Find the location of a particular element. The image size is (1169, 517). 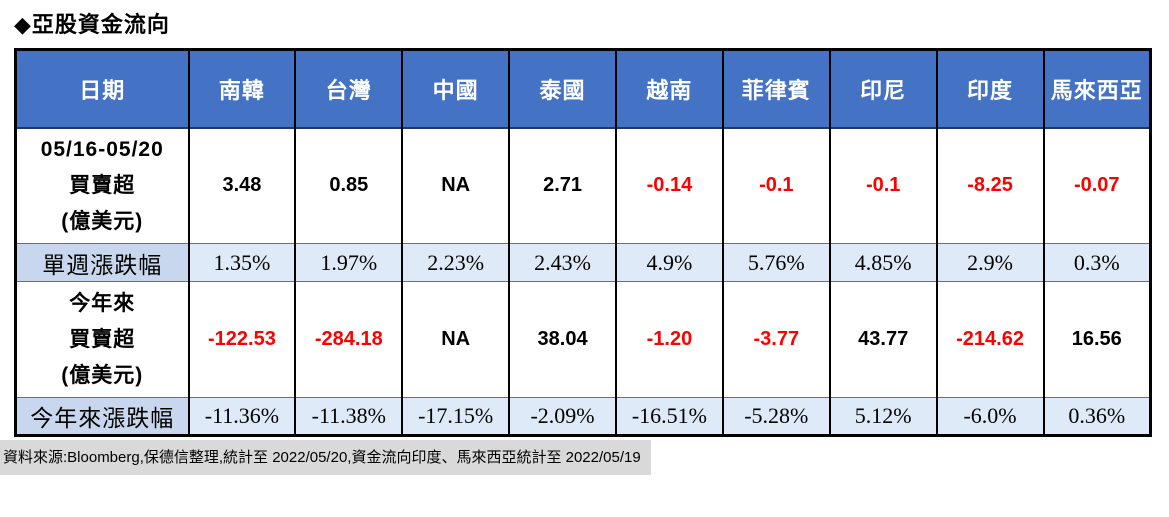

value-cell: 4.9% is located at coordinates (669, 262).